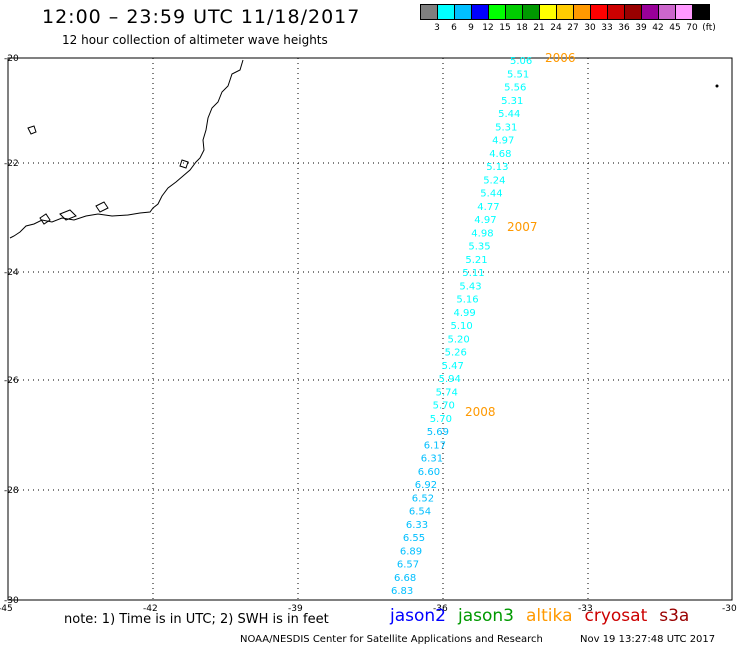 The image size is (740, 650). I want to click on legend-tick-label: 12, so click(488, 28).